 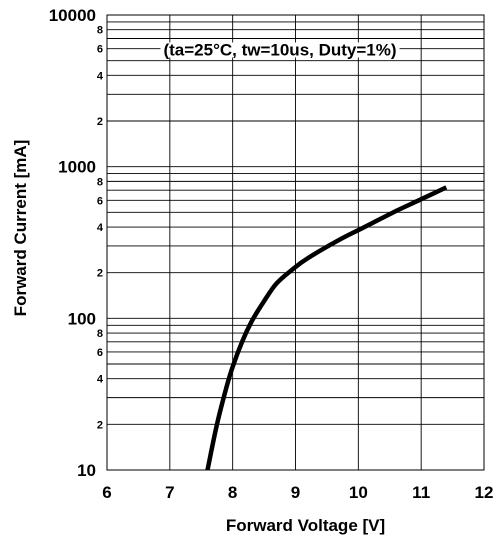 I want to click on chart-annotation: (ta=25°C, tw=10us, Duty=1%), so click(x=279, y=49).